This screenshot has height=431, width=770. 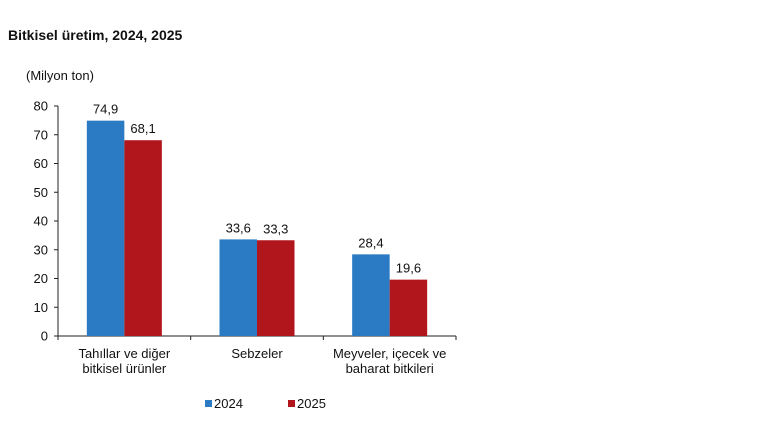 I want to click on chart-title: Bitkisel üretim, 2024, 2025, so click(x=95, y=35).